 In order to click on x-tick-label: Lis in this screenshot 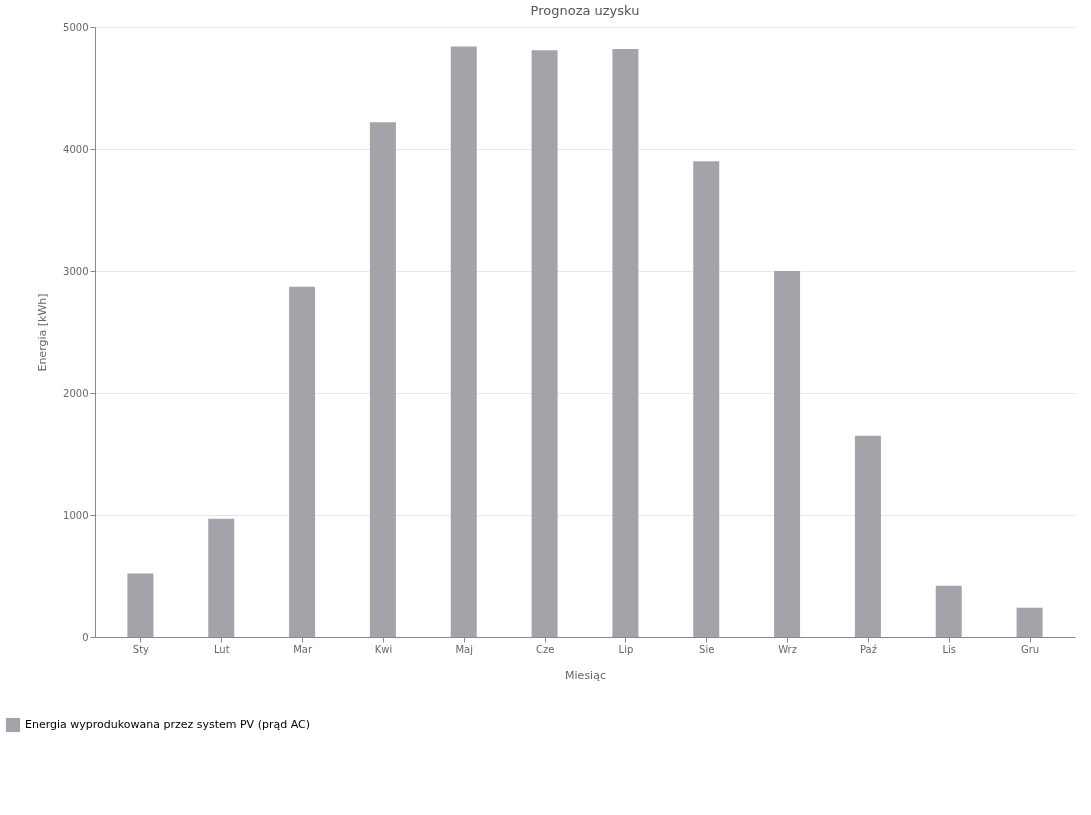, I will do `click(949, 649)`.